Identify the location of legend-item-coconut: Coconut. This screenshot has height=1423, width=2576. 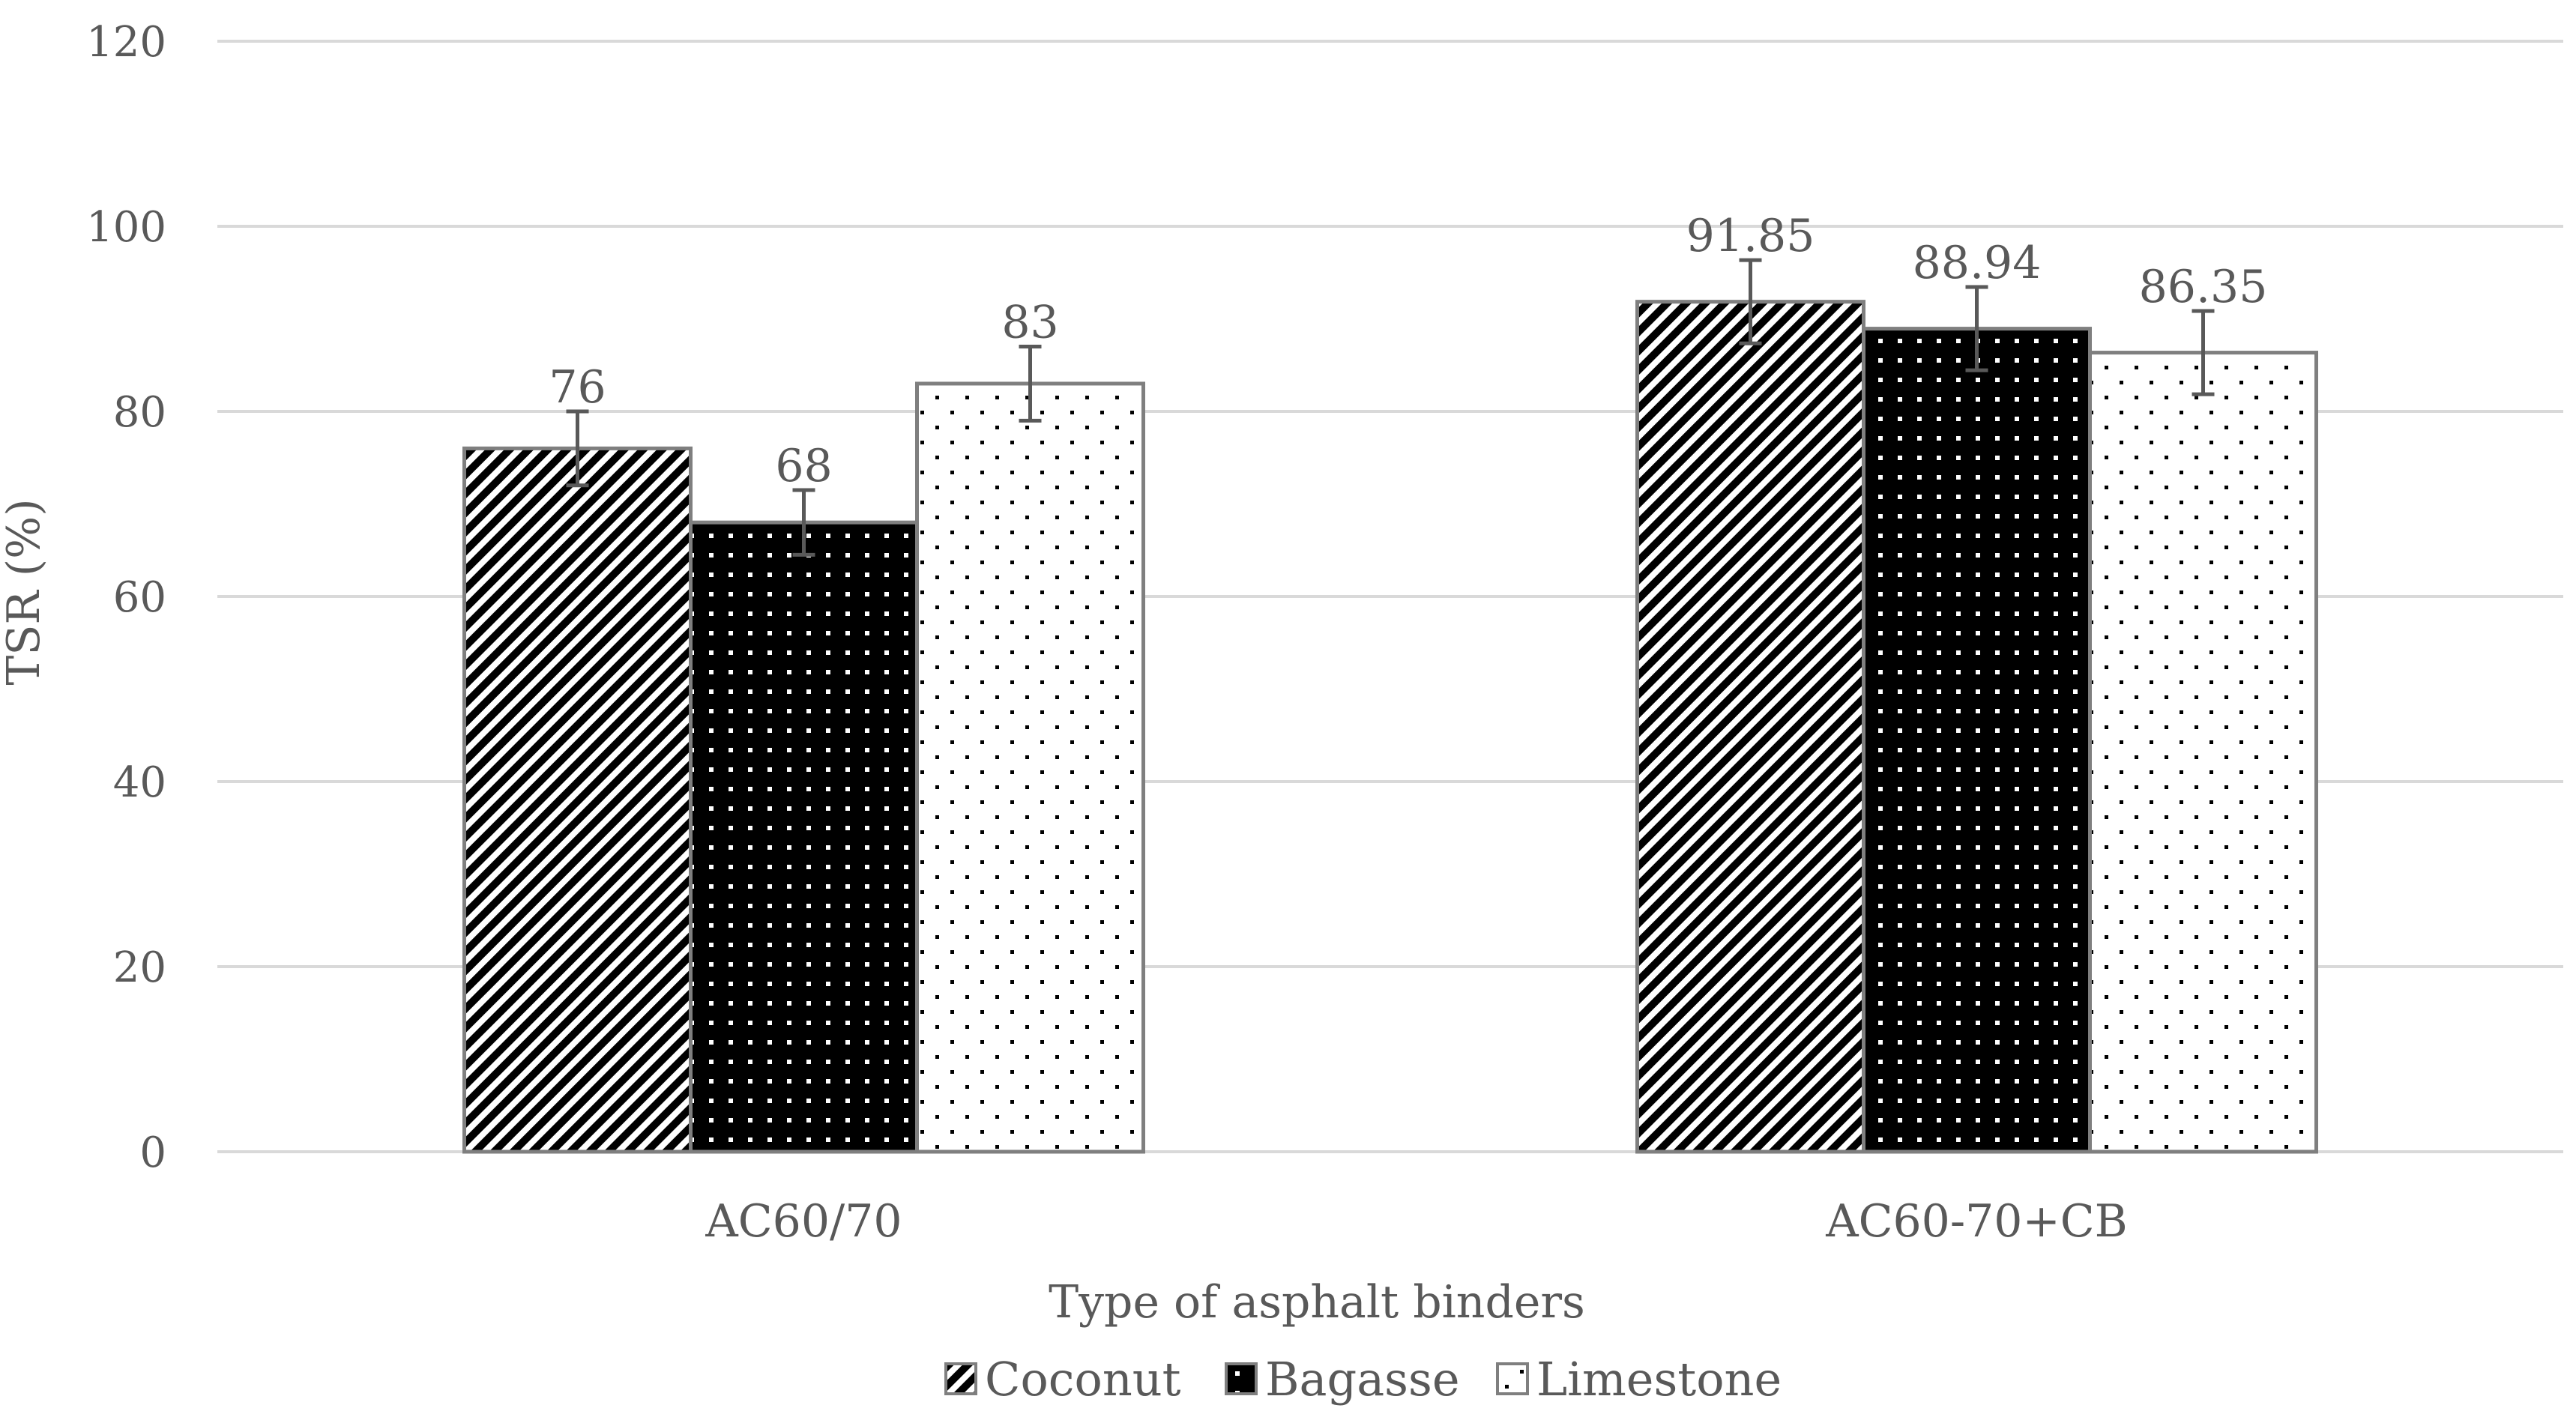
(1063, 1380).